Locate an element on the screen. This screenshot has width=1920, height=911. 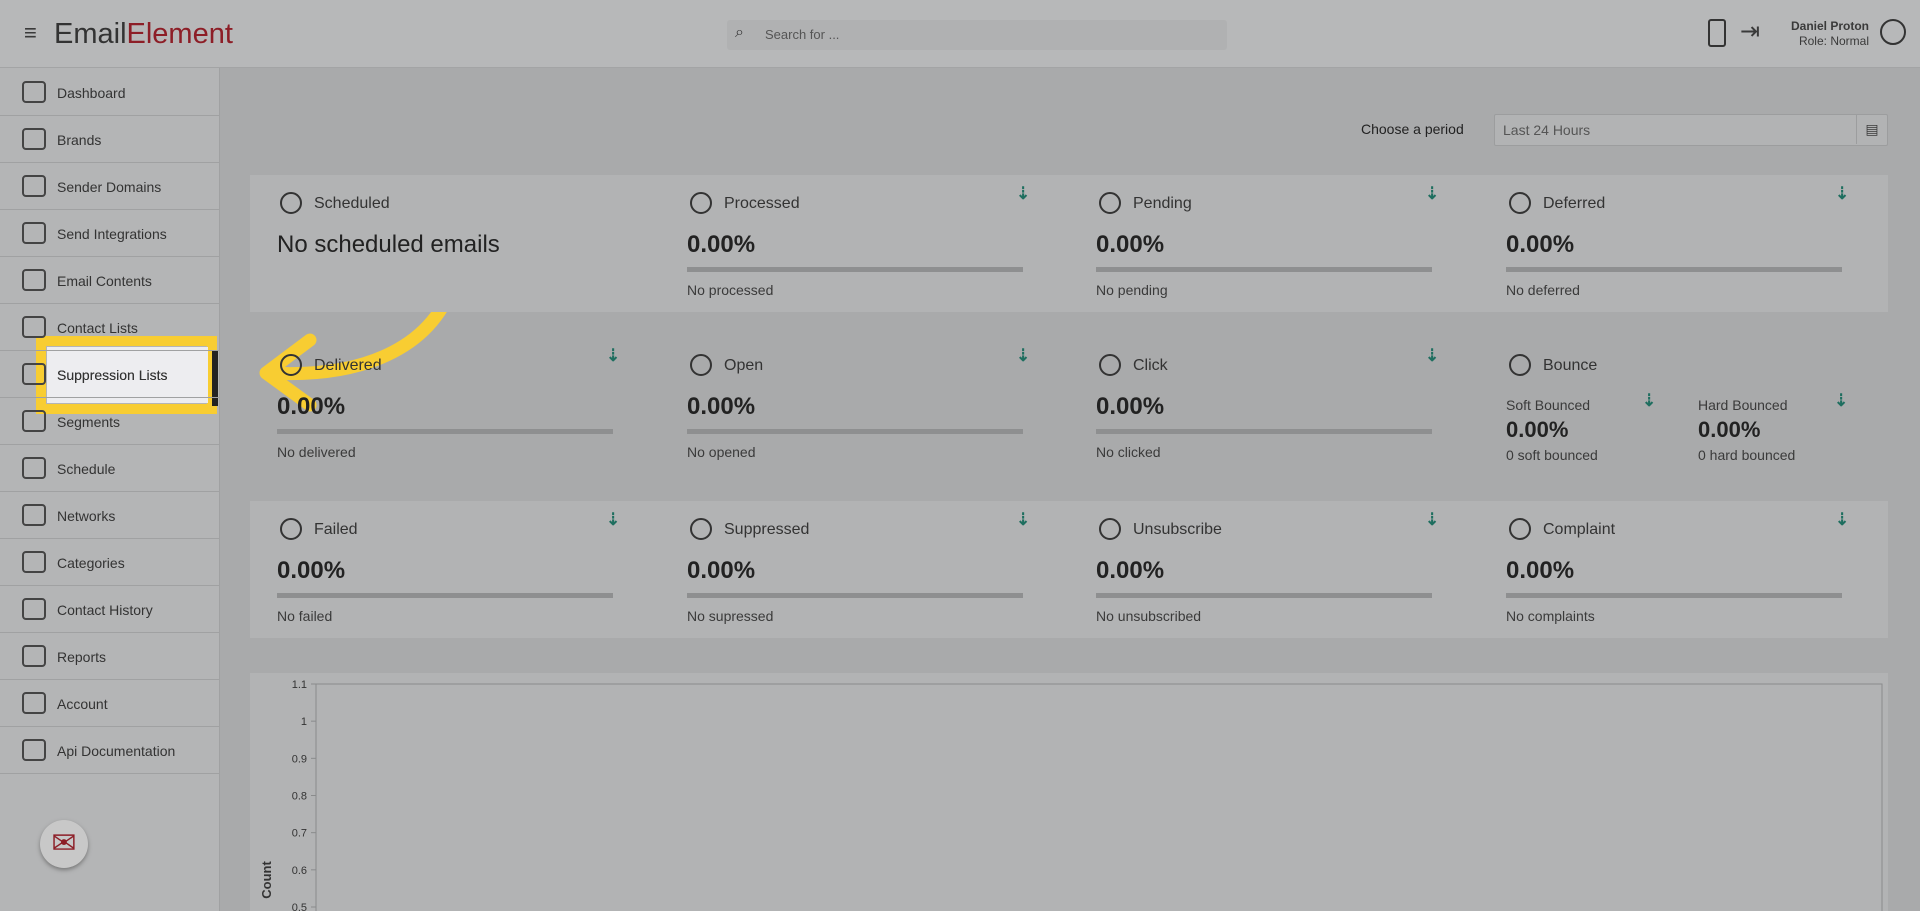
sub-value: 0.00% is located at coordinates (1729, 429).